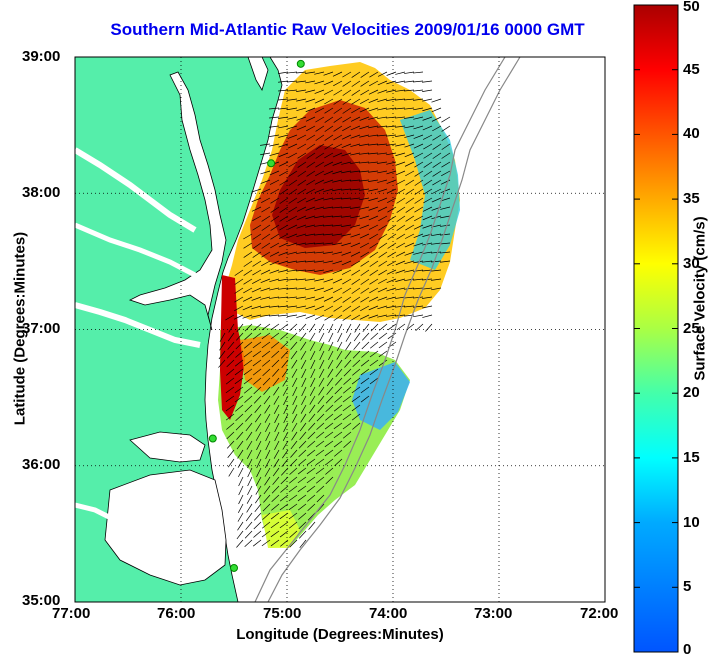 This screenshot has height=659, width=724. I want to click on colorbar-tick-label: 40, so click(691, 134).